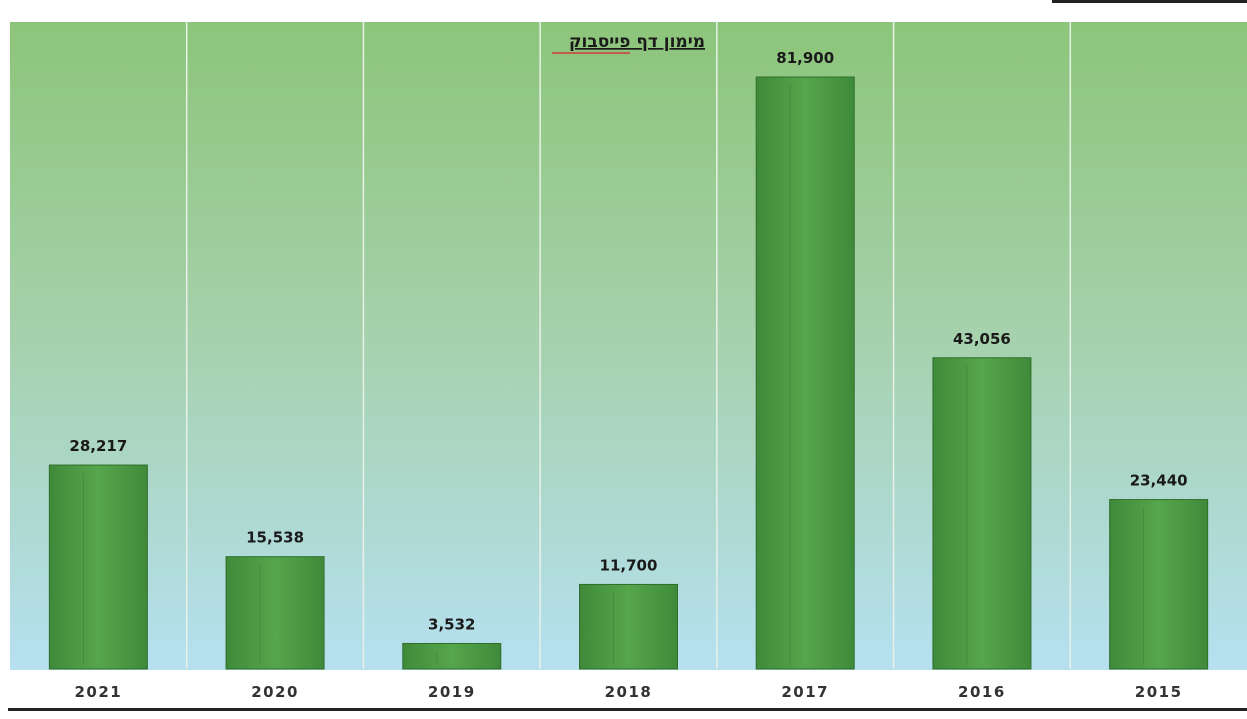 Image resolution: width=1247 pixels, height=719 pixels. I want to click on x-tick-2021: 2021, so click(98, 692).